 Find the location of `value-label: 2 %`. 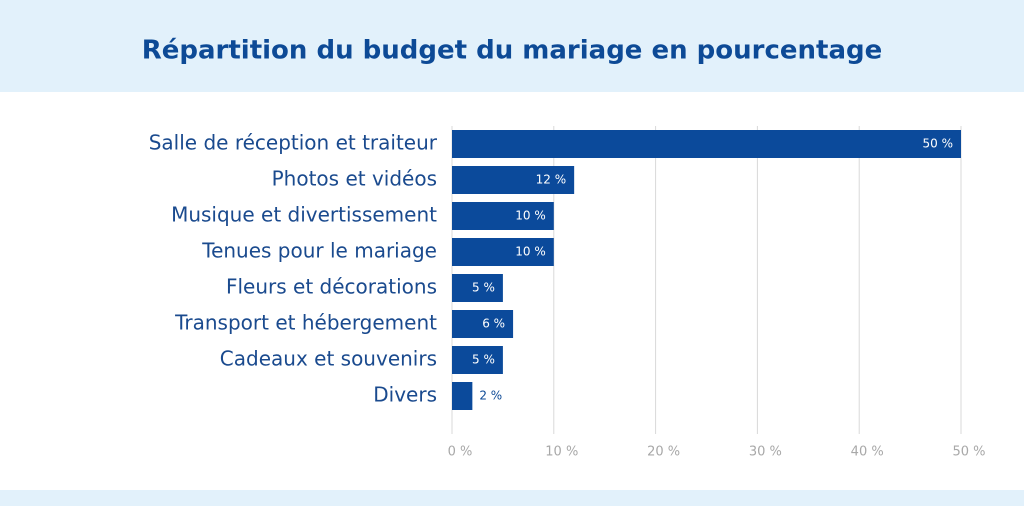

value-label: 2 % is located at coordinates (490, 396).